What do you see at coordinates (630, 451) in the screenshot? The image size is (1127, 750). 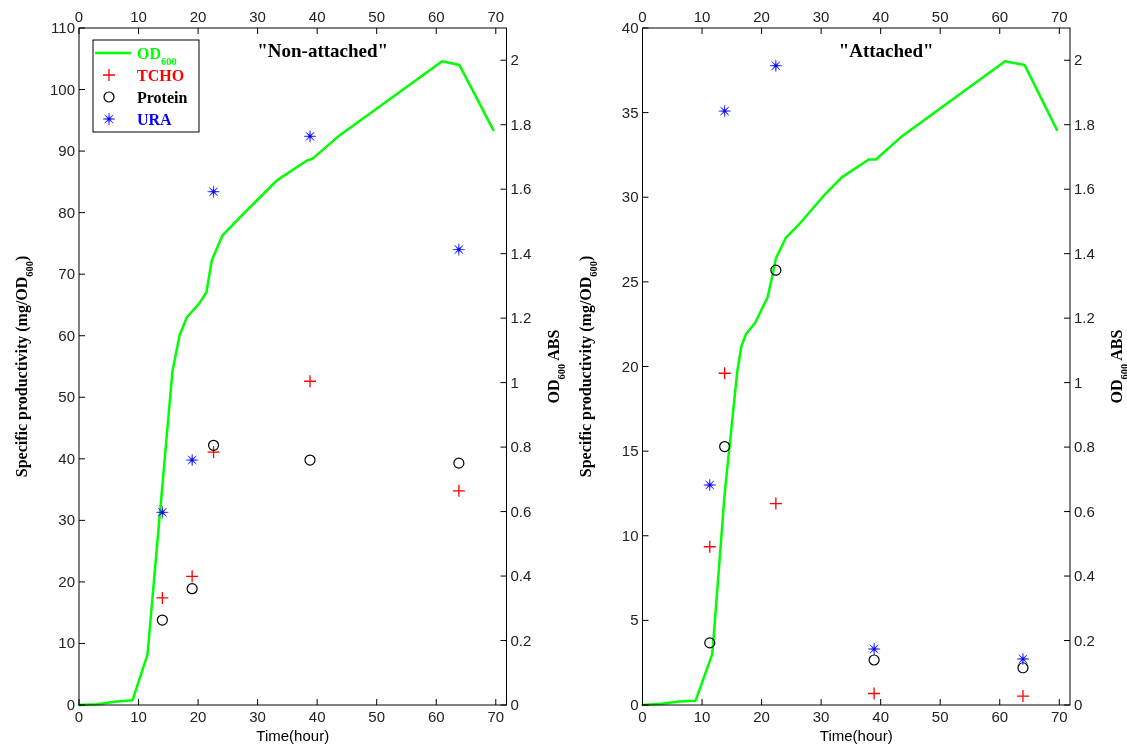 I see `y-tick-label: 15` at bounding box center [630, 451].